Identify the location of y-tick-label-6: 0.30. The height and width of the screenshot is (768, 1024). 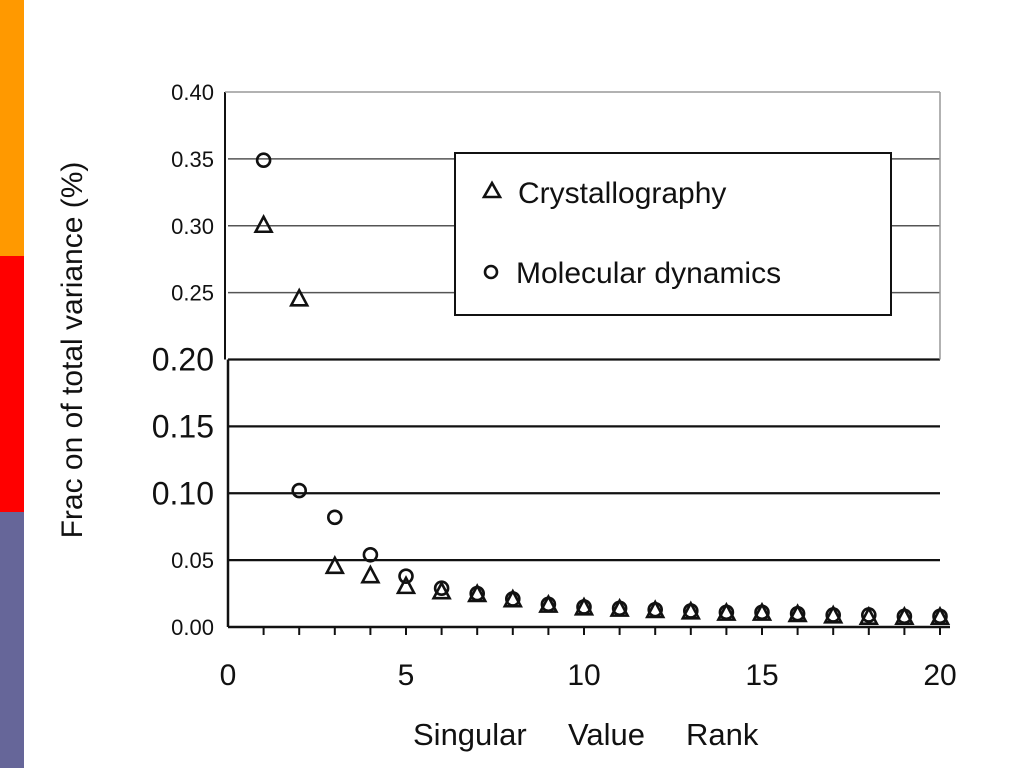
(192, 226).